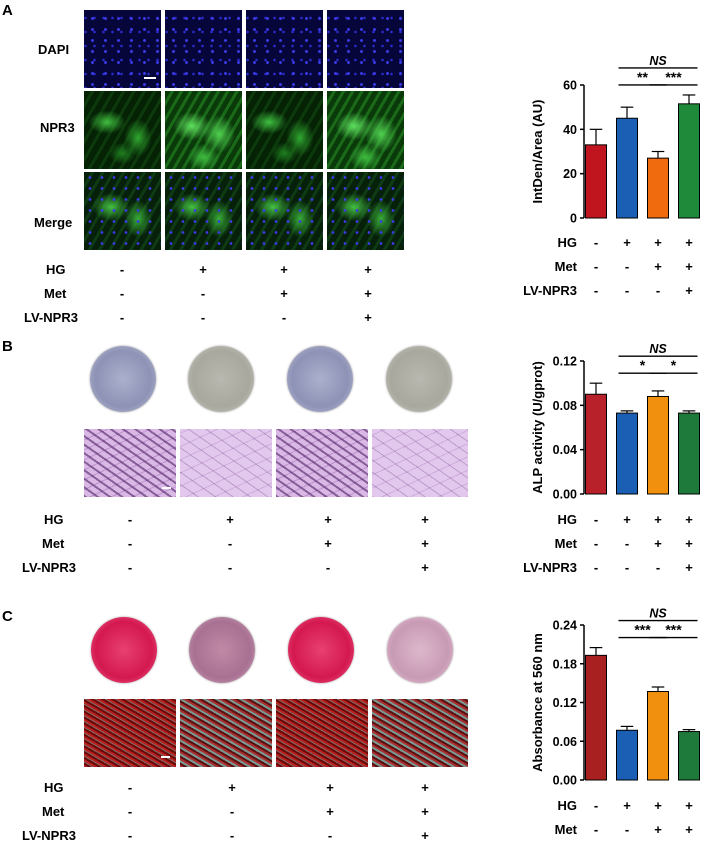 This screenshot has height=848, width=710. Describe the element at coordinates (537, 702) in the screenshot. I see `y-axis-label: Absorbance at 560 nm` at that location.